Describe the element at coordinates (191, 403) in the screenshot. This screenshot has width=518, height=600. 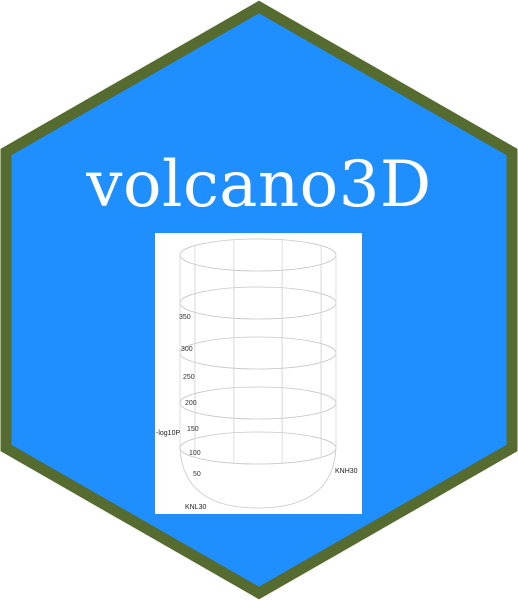
I see `y-tick-200: 200` at that location.